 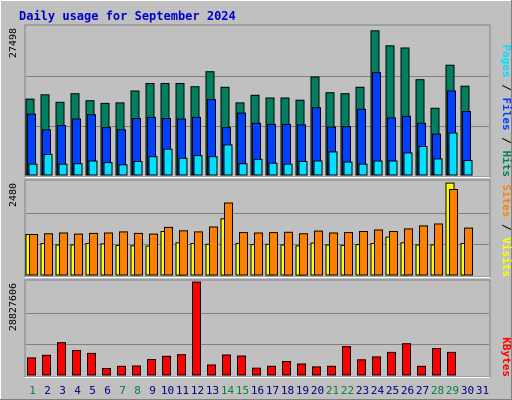 I want to click on legend-kbytes: KBytes, so click(x=506, y=357).